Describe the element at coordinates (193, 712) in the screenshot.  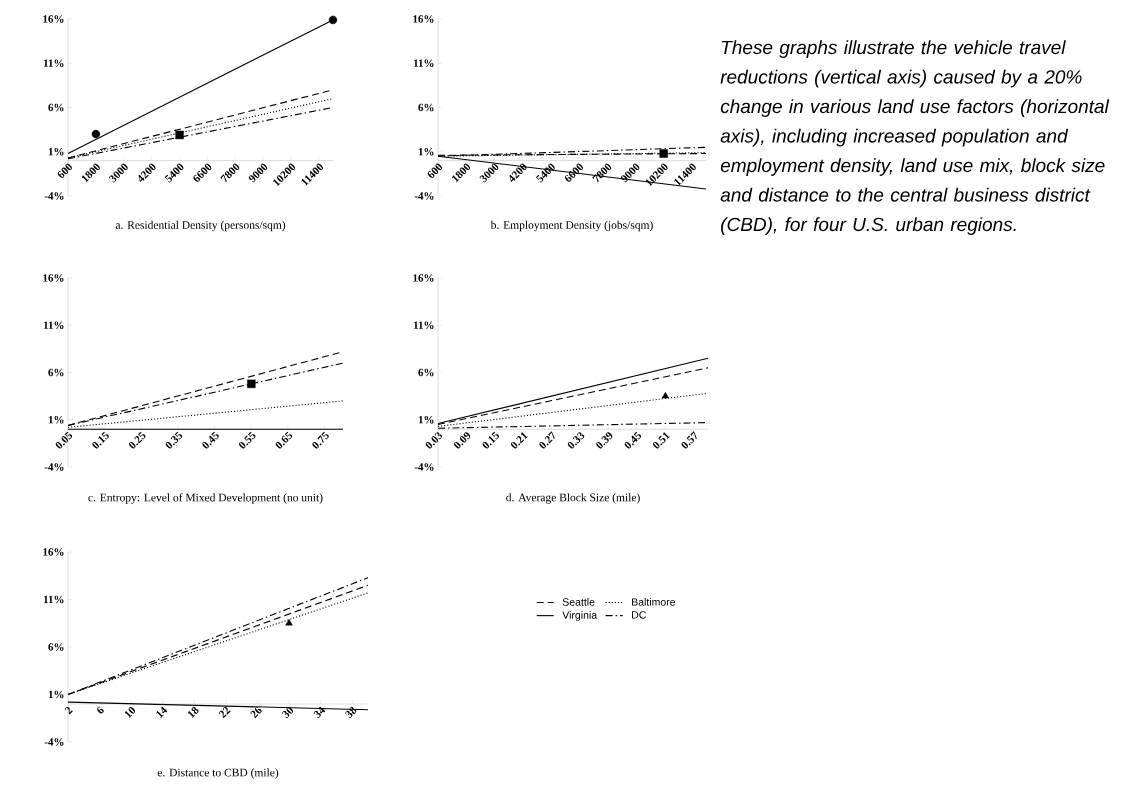
I see `x-tick-label: 18` at that location.